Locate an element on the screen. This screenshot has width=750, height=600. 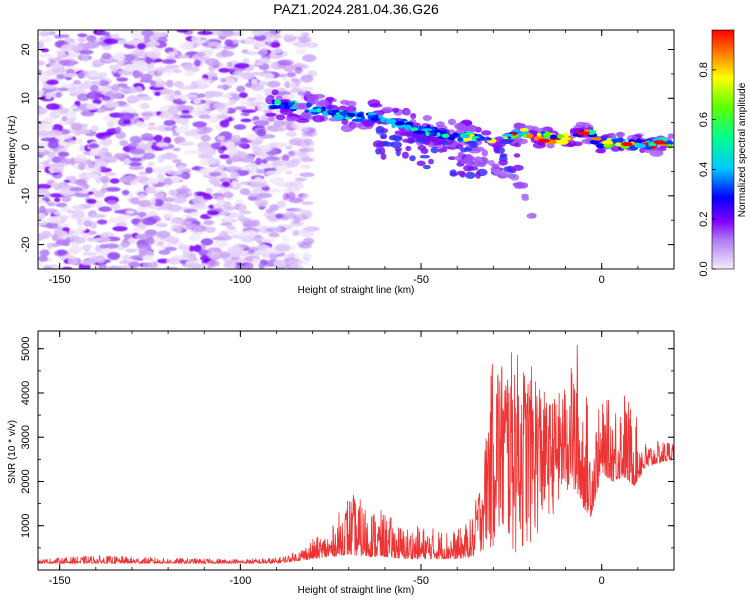
snr-x-tick-label: 0 is located at coordinates (602, 581).